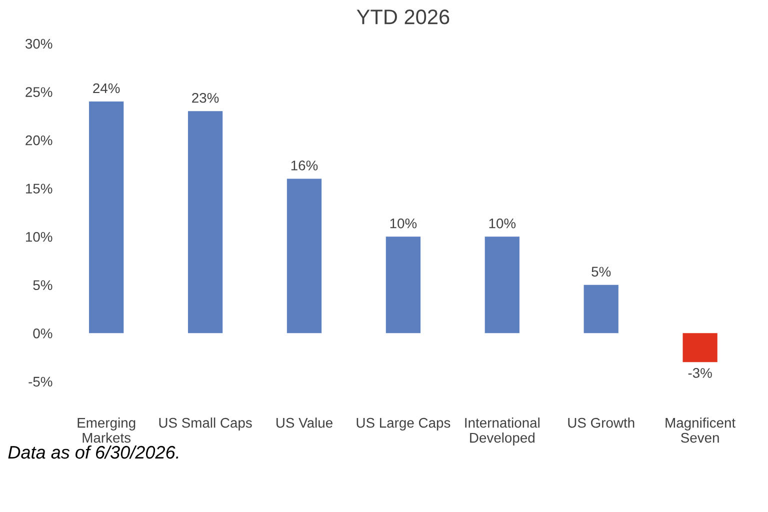  What do you see at coordinates (107, 430) in the screenshot?
I see `x-tick-label: Emerging Markets` at bounding box center [107, 430].